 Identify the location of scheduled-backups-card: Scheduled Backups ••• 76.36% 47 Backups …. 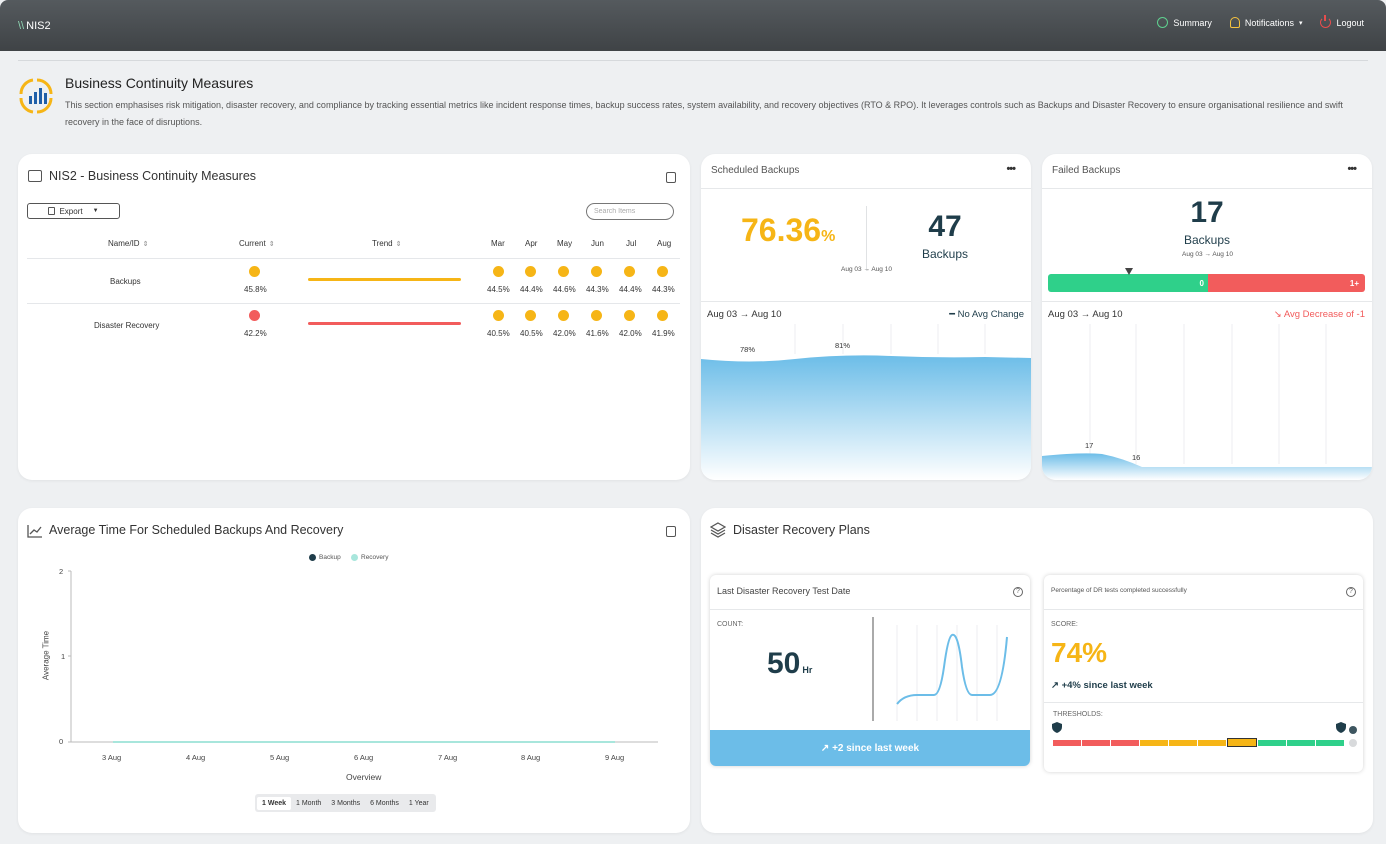
(866, 317).